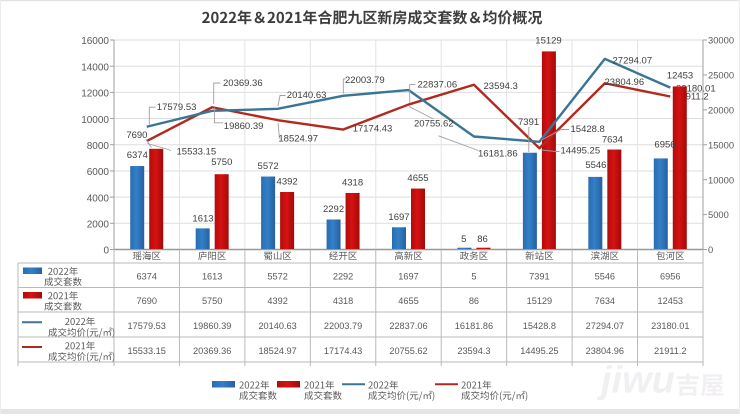  Describe the element at coordinates (95, 41) in the screenshot. I see `svg-text: 16000` at that location.